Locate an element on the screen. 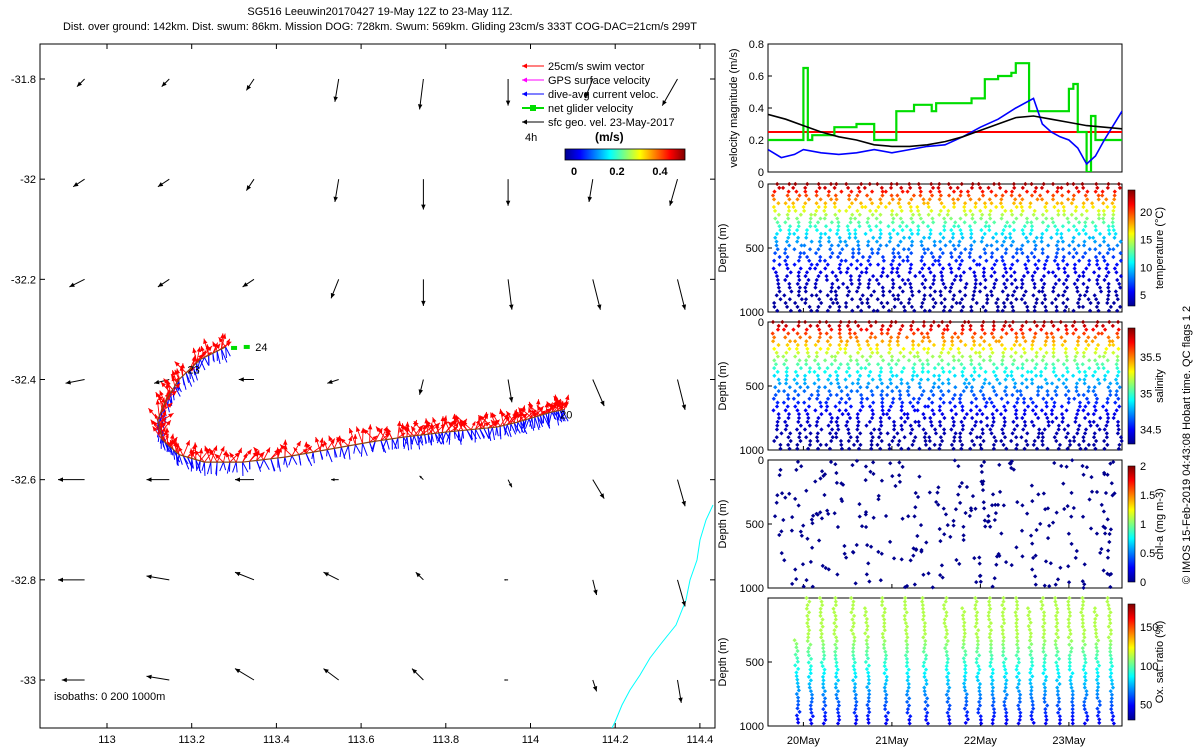 Image resolution: width=1200 pixels, height=750 pixels. time-xtick-label: 22May is located at coordinates (981, 741).